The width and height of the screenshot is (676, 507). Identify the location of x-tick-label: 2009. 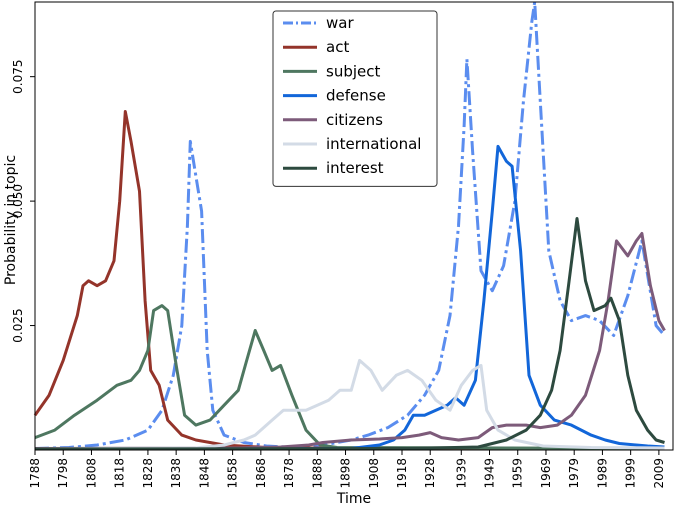
(659, 473).